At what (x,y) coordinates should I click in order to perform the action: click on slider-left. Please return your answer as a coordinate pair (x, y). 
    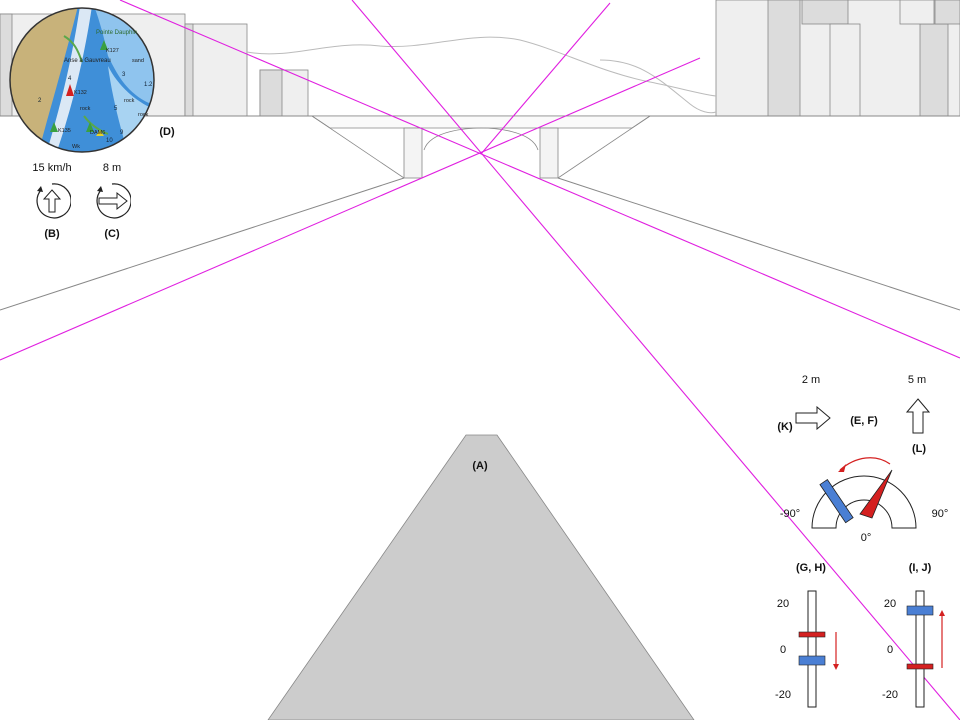
    Looking at the image, I should click on (820, 650).